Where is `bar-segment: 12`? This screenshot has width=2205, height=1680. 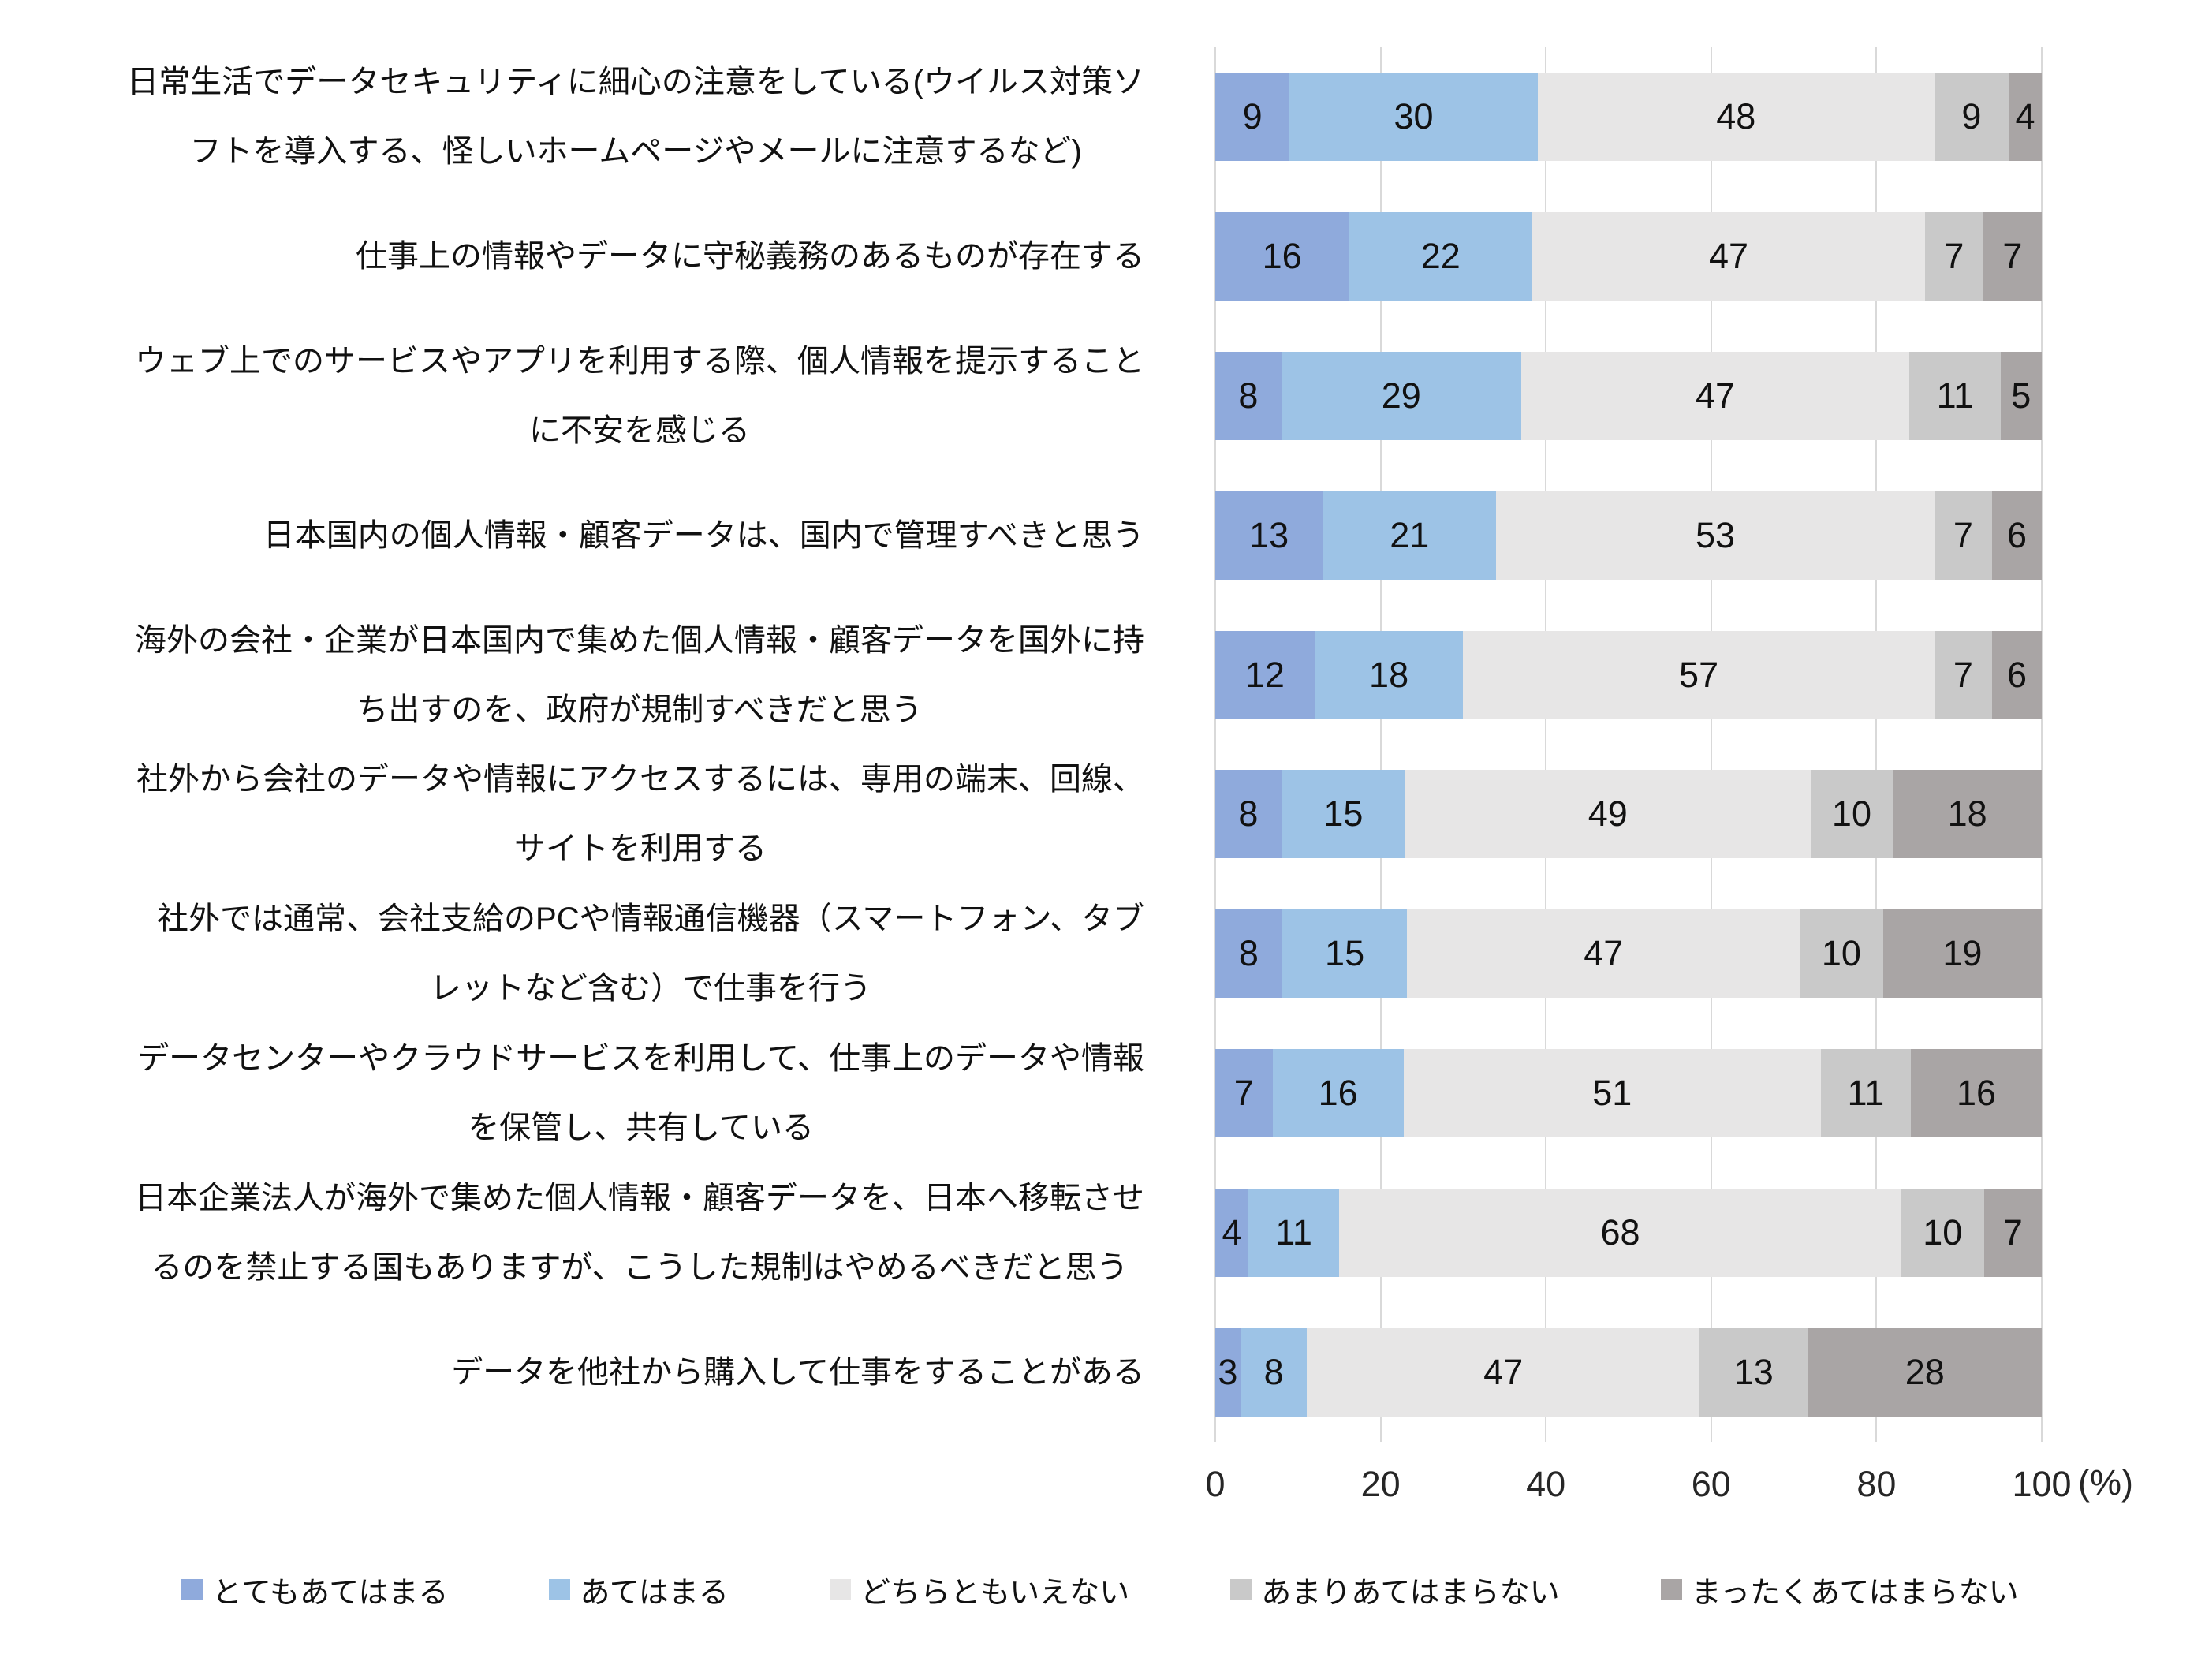 bar-segment: 12 is located at coordinates (1265, 674).